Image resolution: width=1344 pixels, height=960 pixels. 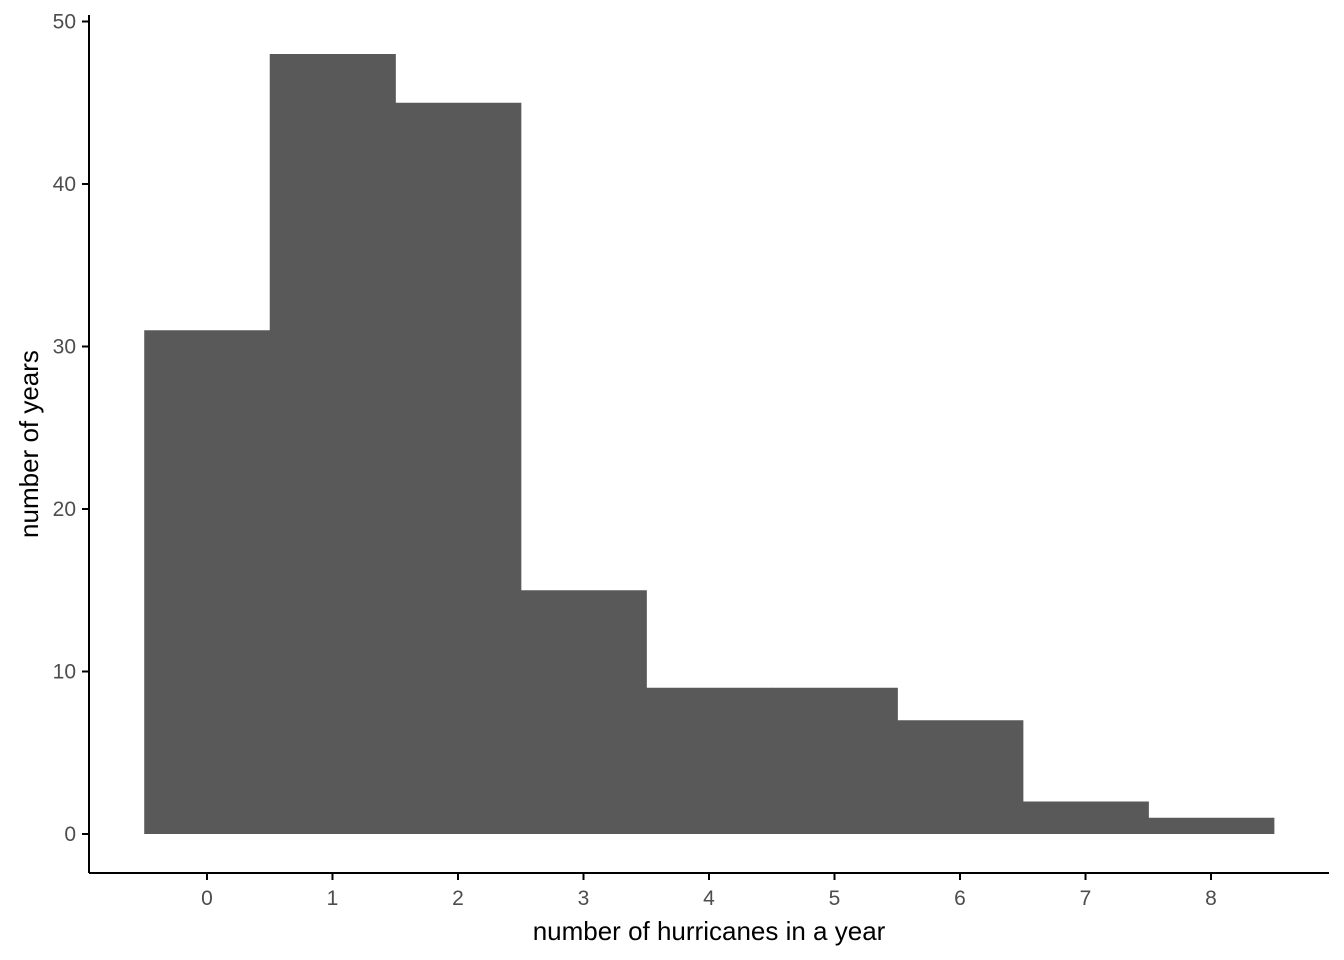 What do you see at coordinates (29, 444) in the screenshot?
I see `y-axis-title: number of years` at bounding box center [29, 444].